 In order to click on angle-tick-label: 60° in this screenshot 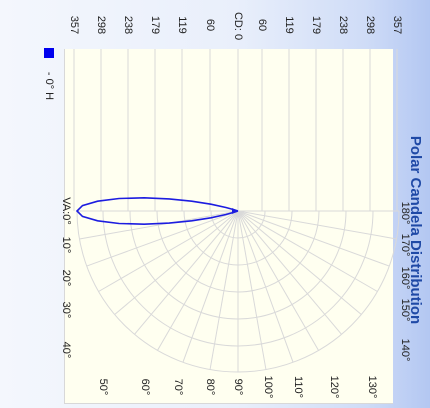, I will do `click(145, 387)`.